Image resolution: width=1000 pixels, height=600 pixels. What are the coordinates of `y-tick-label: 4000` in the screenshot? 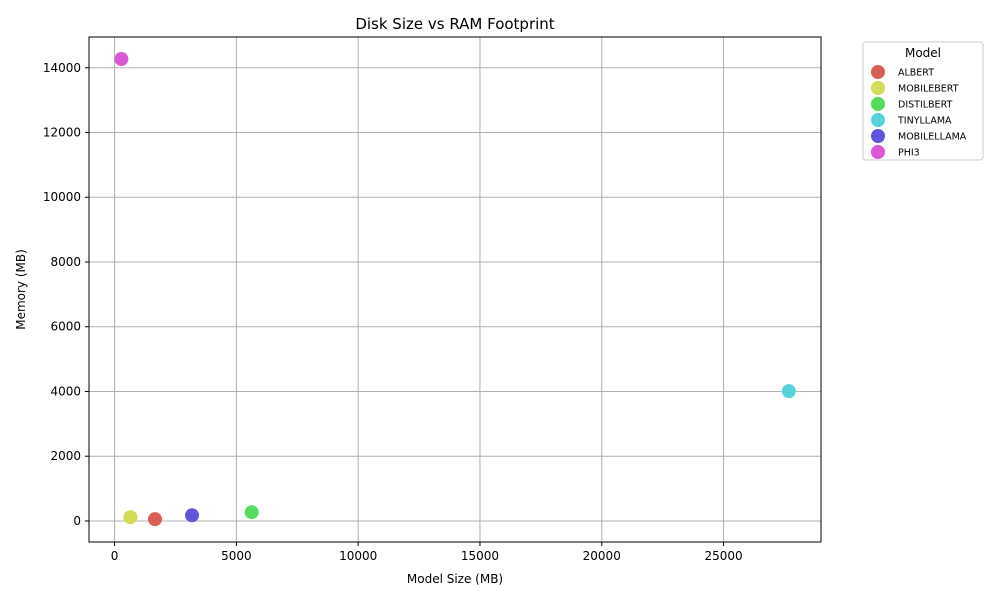 It's located at (65, 391).